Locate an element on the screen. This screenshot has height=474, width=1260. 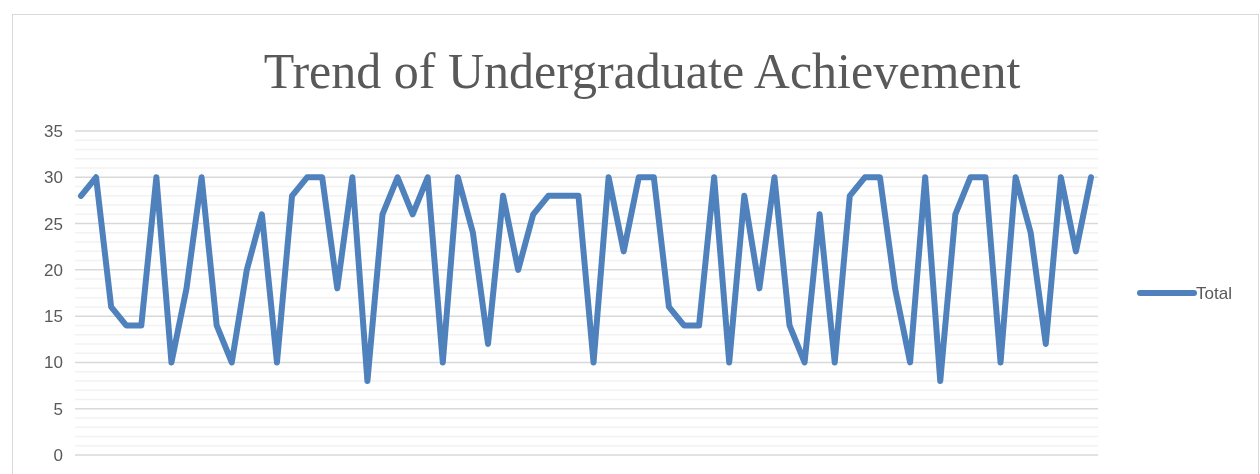
y-tick-label: 0 is located at coordinates (58, 455).